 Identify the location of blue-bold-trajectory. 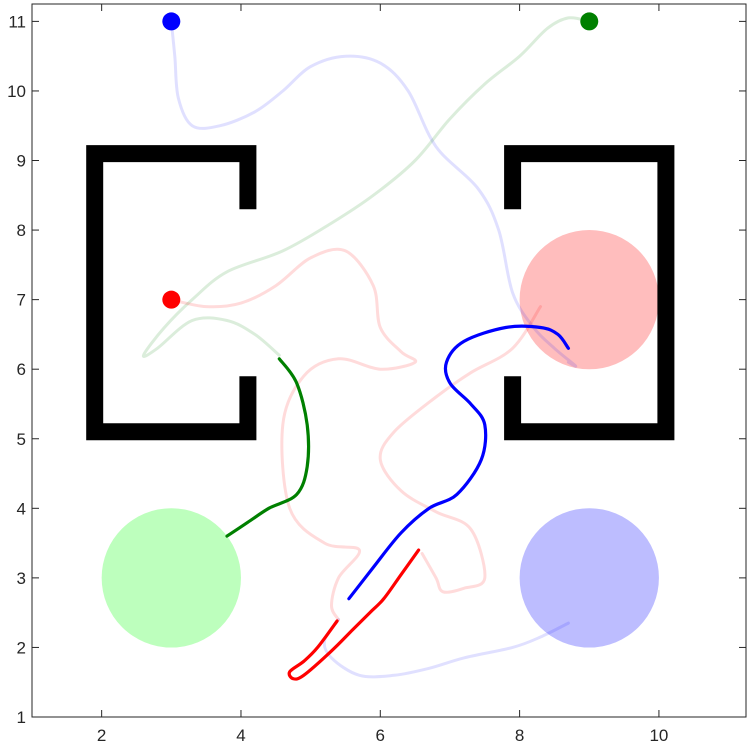
(458, 462).